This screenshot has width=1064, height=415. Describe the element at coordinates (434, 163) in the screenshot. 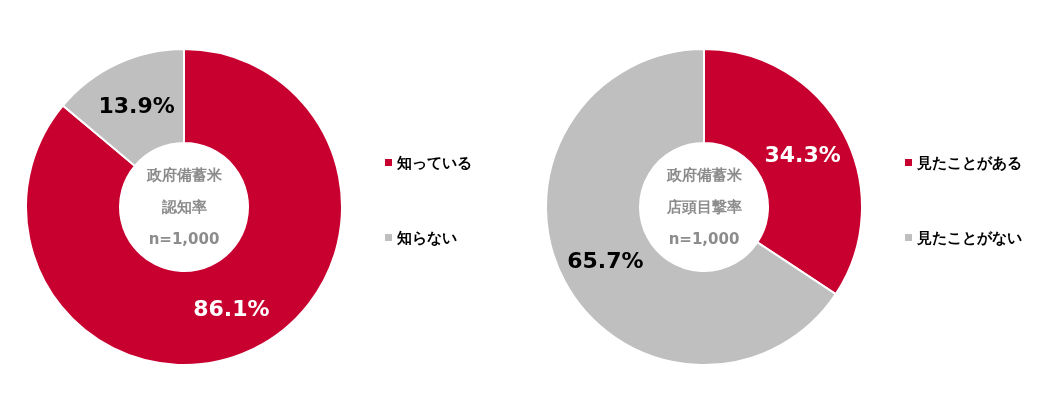

I see `legend-label: 知っている` at that location.